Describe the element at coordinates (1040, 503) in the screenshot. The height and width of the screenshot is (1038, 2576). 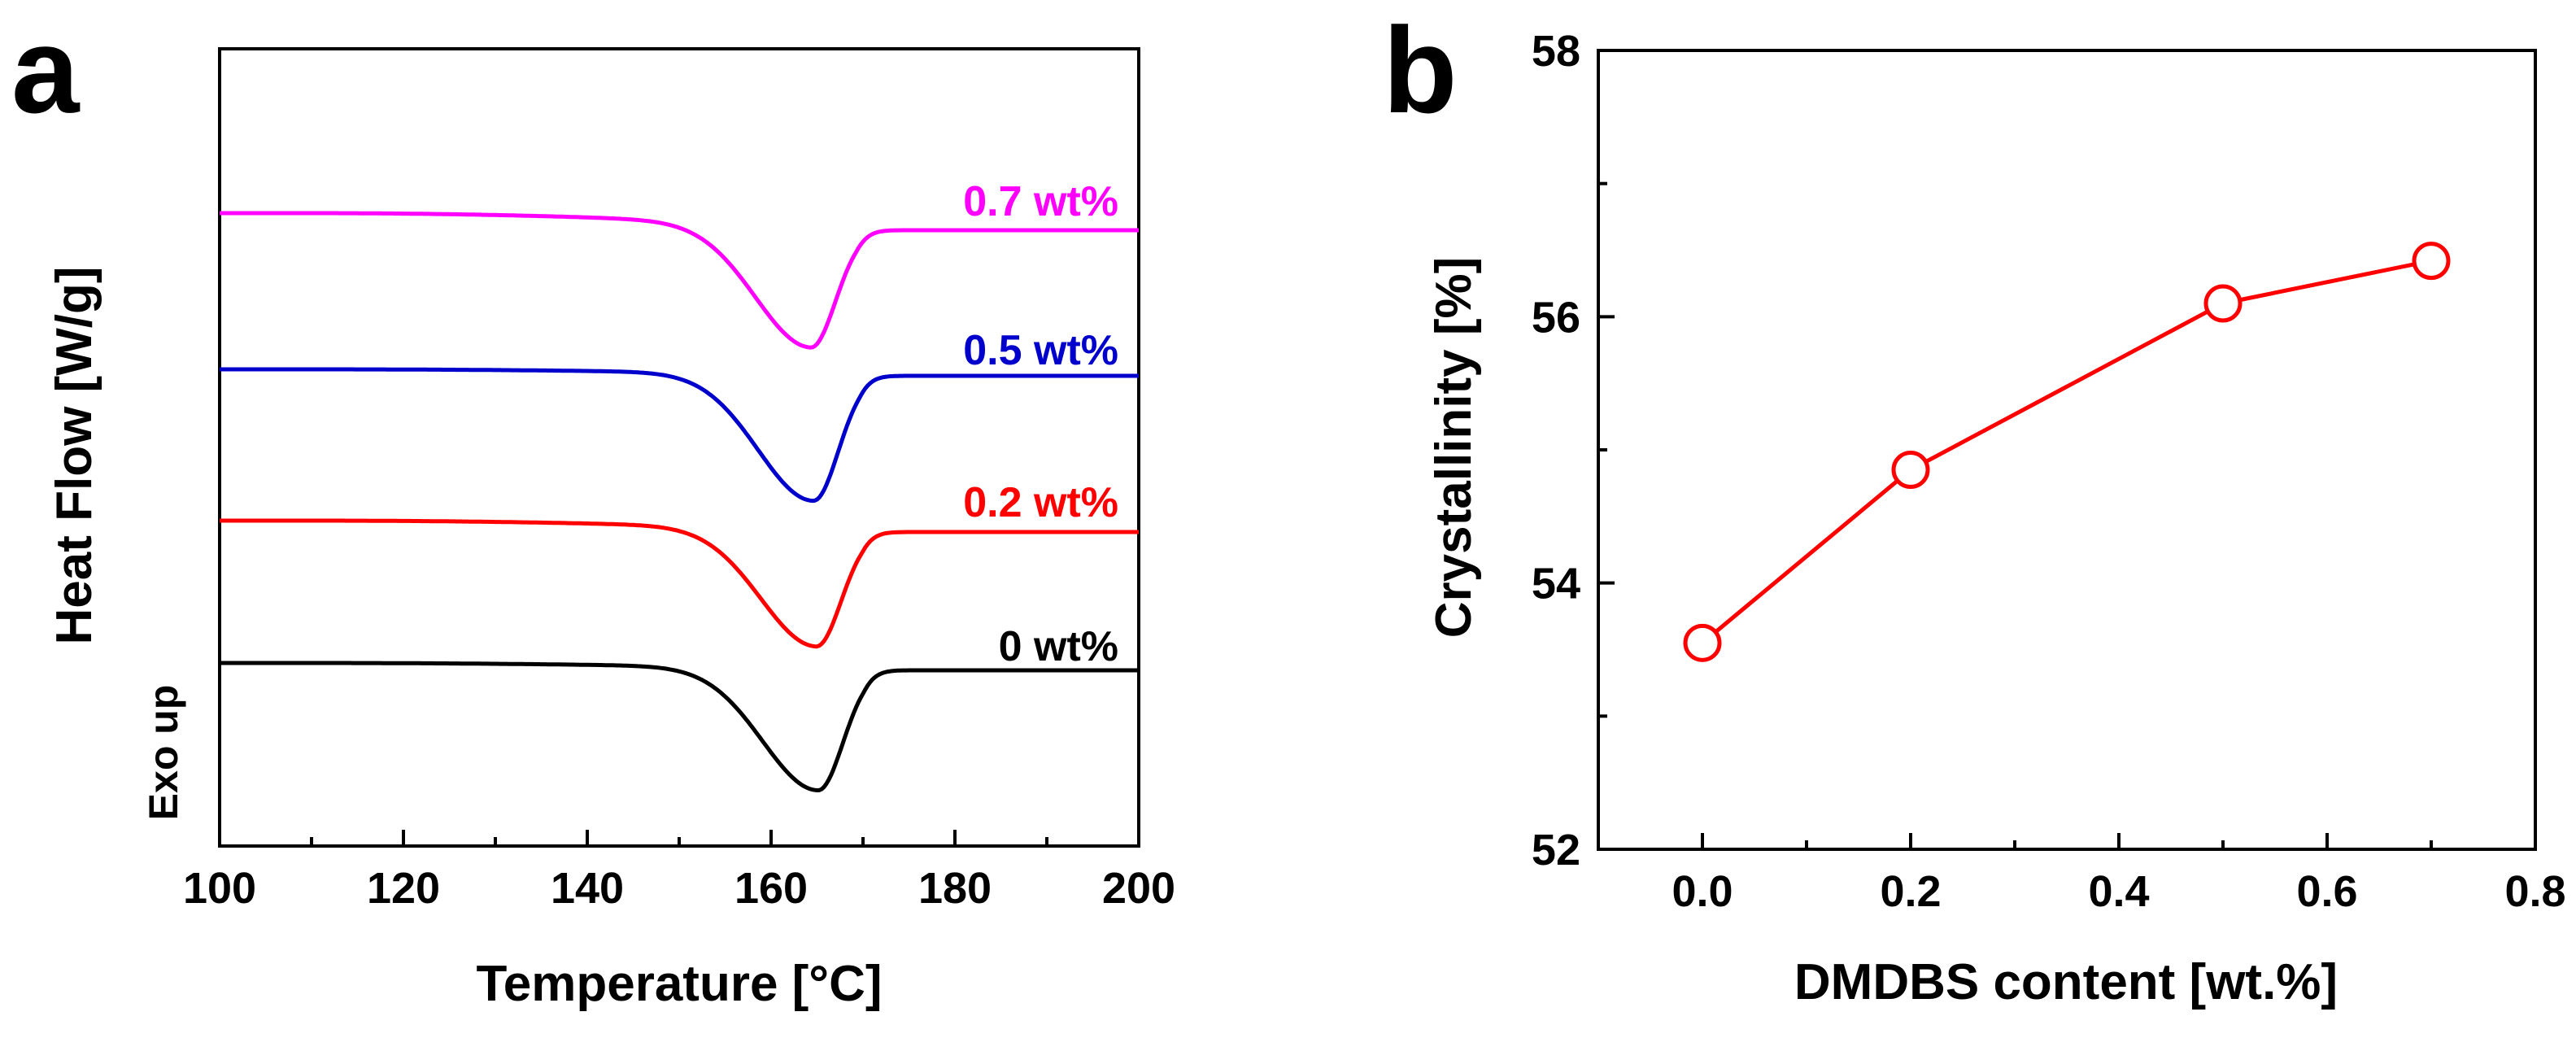
I see `series-label: 0.2 wt%` at that location.